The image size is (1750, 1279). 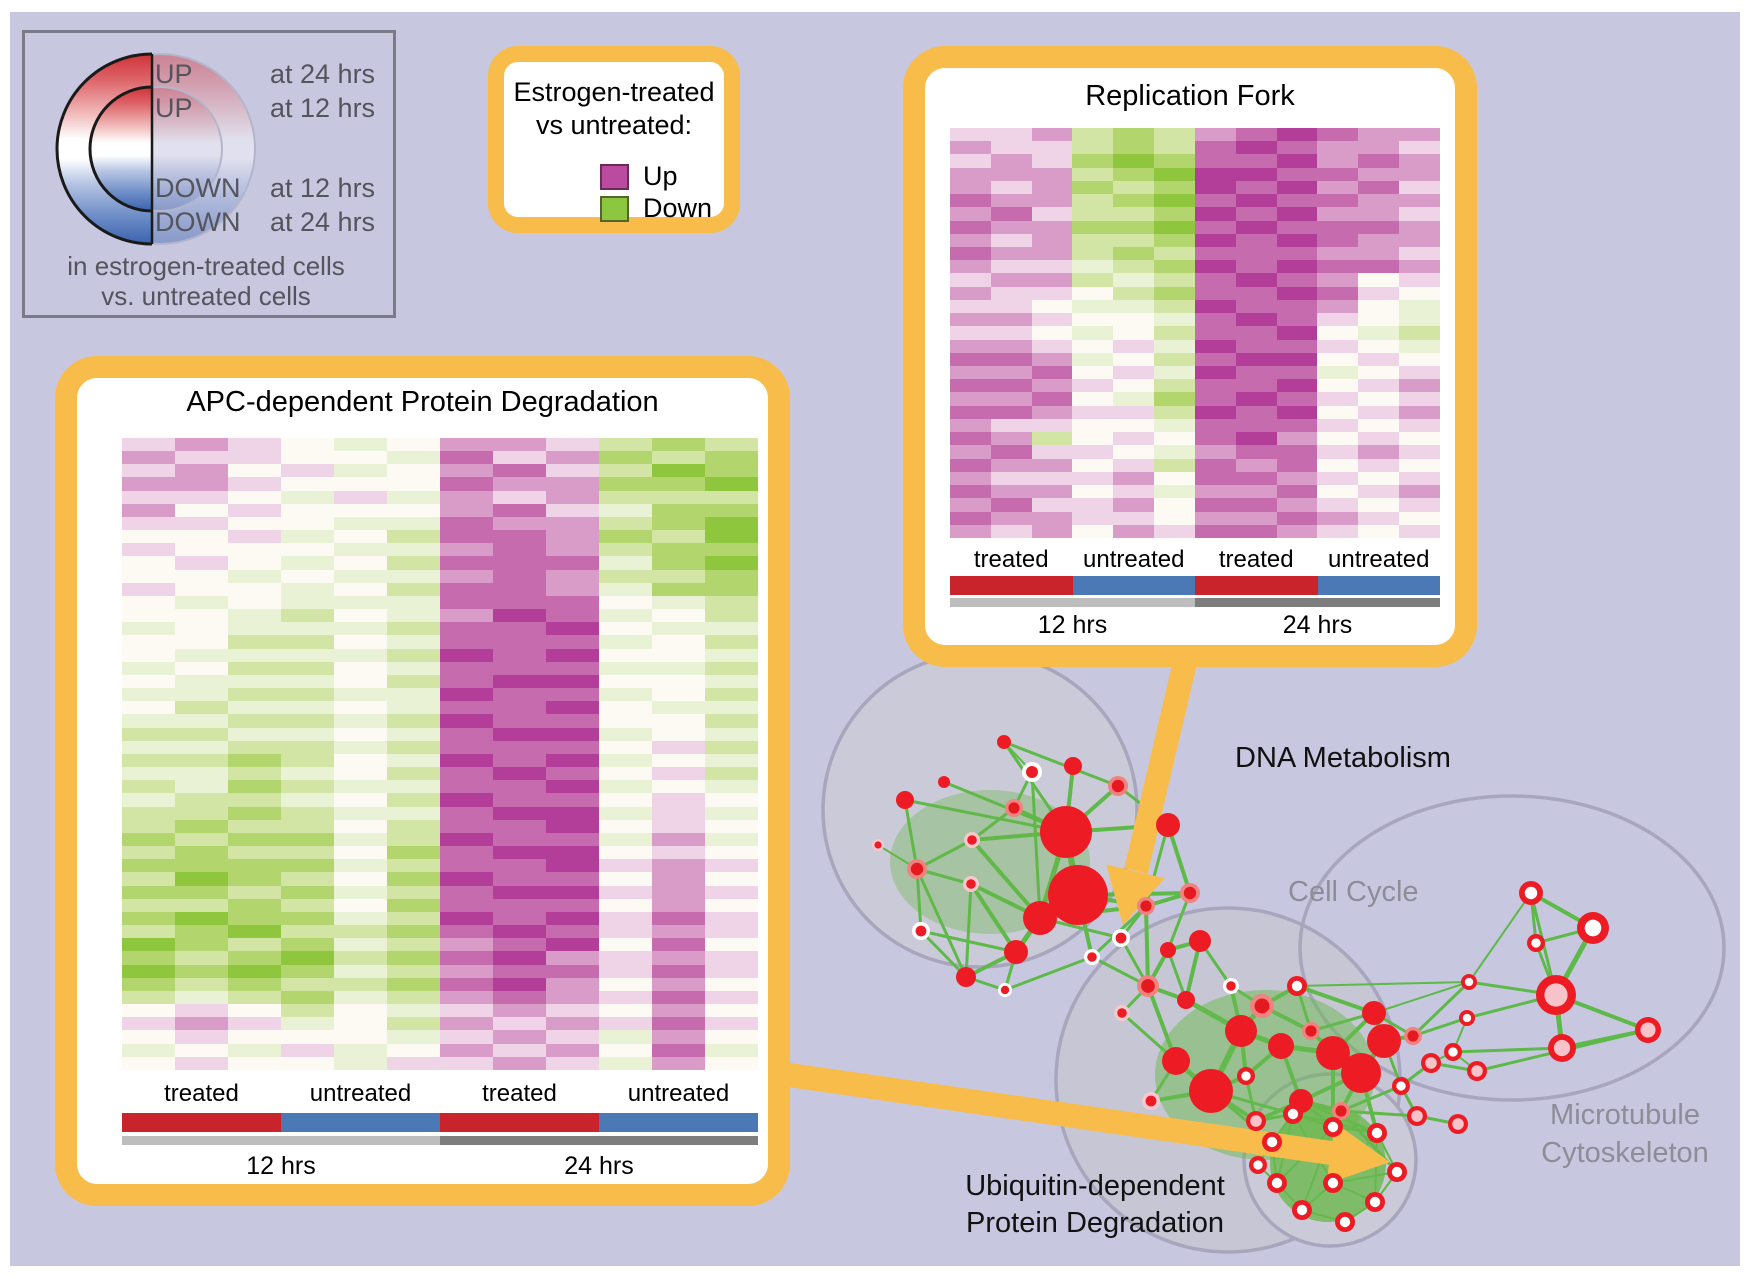 I want to click on cluster-label-dna-metabolism: DNA Metabolism, so click(x=1343, y=758).